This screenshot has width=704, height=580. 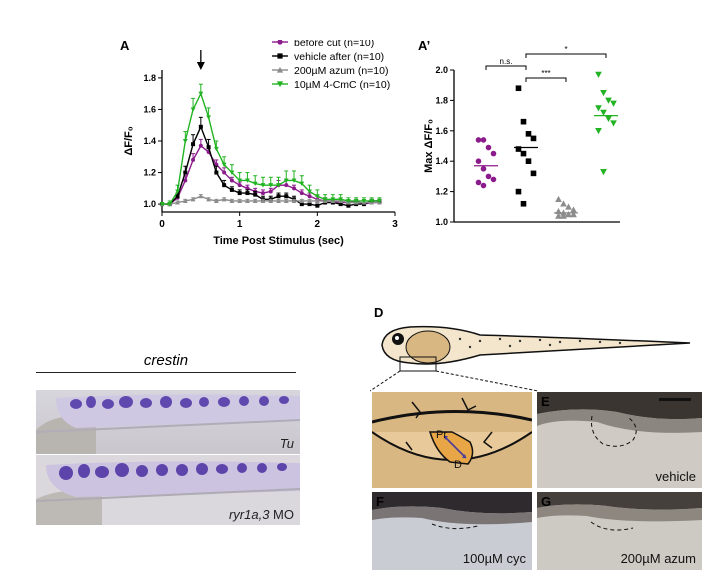 I want to click on y-axis-label: Max ΔF/F₀, so click(x=429, y=146).